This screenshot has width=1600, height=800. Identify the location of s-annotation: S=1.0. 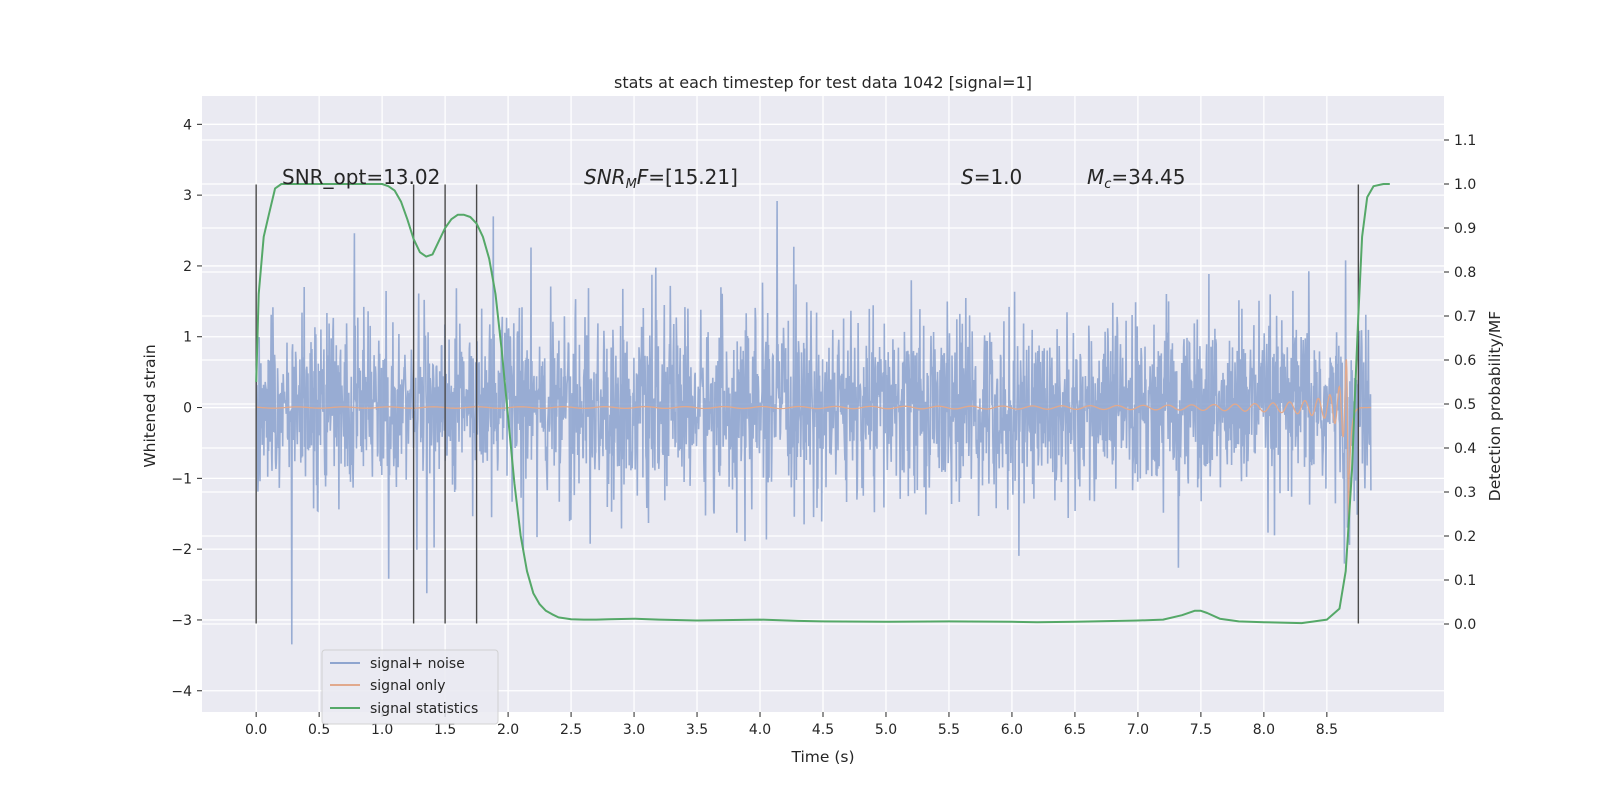
(991, 177).